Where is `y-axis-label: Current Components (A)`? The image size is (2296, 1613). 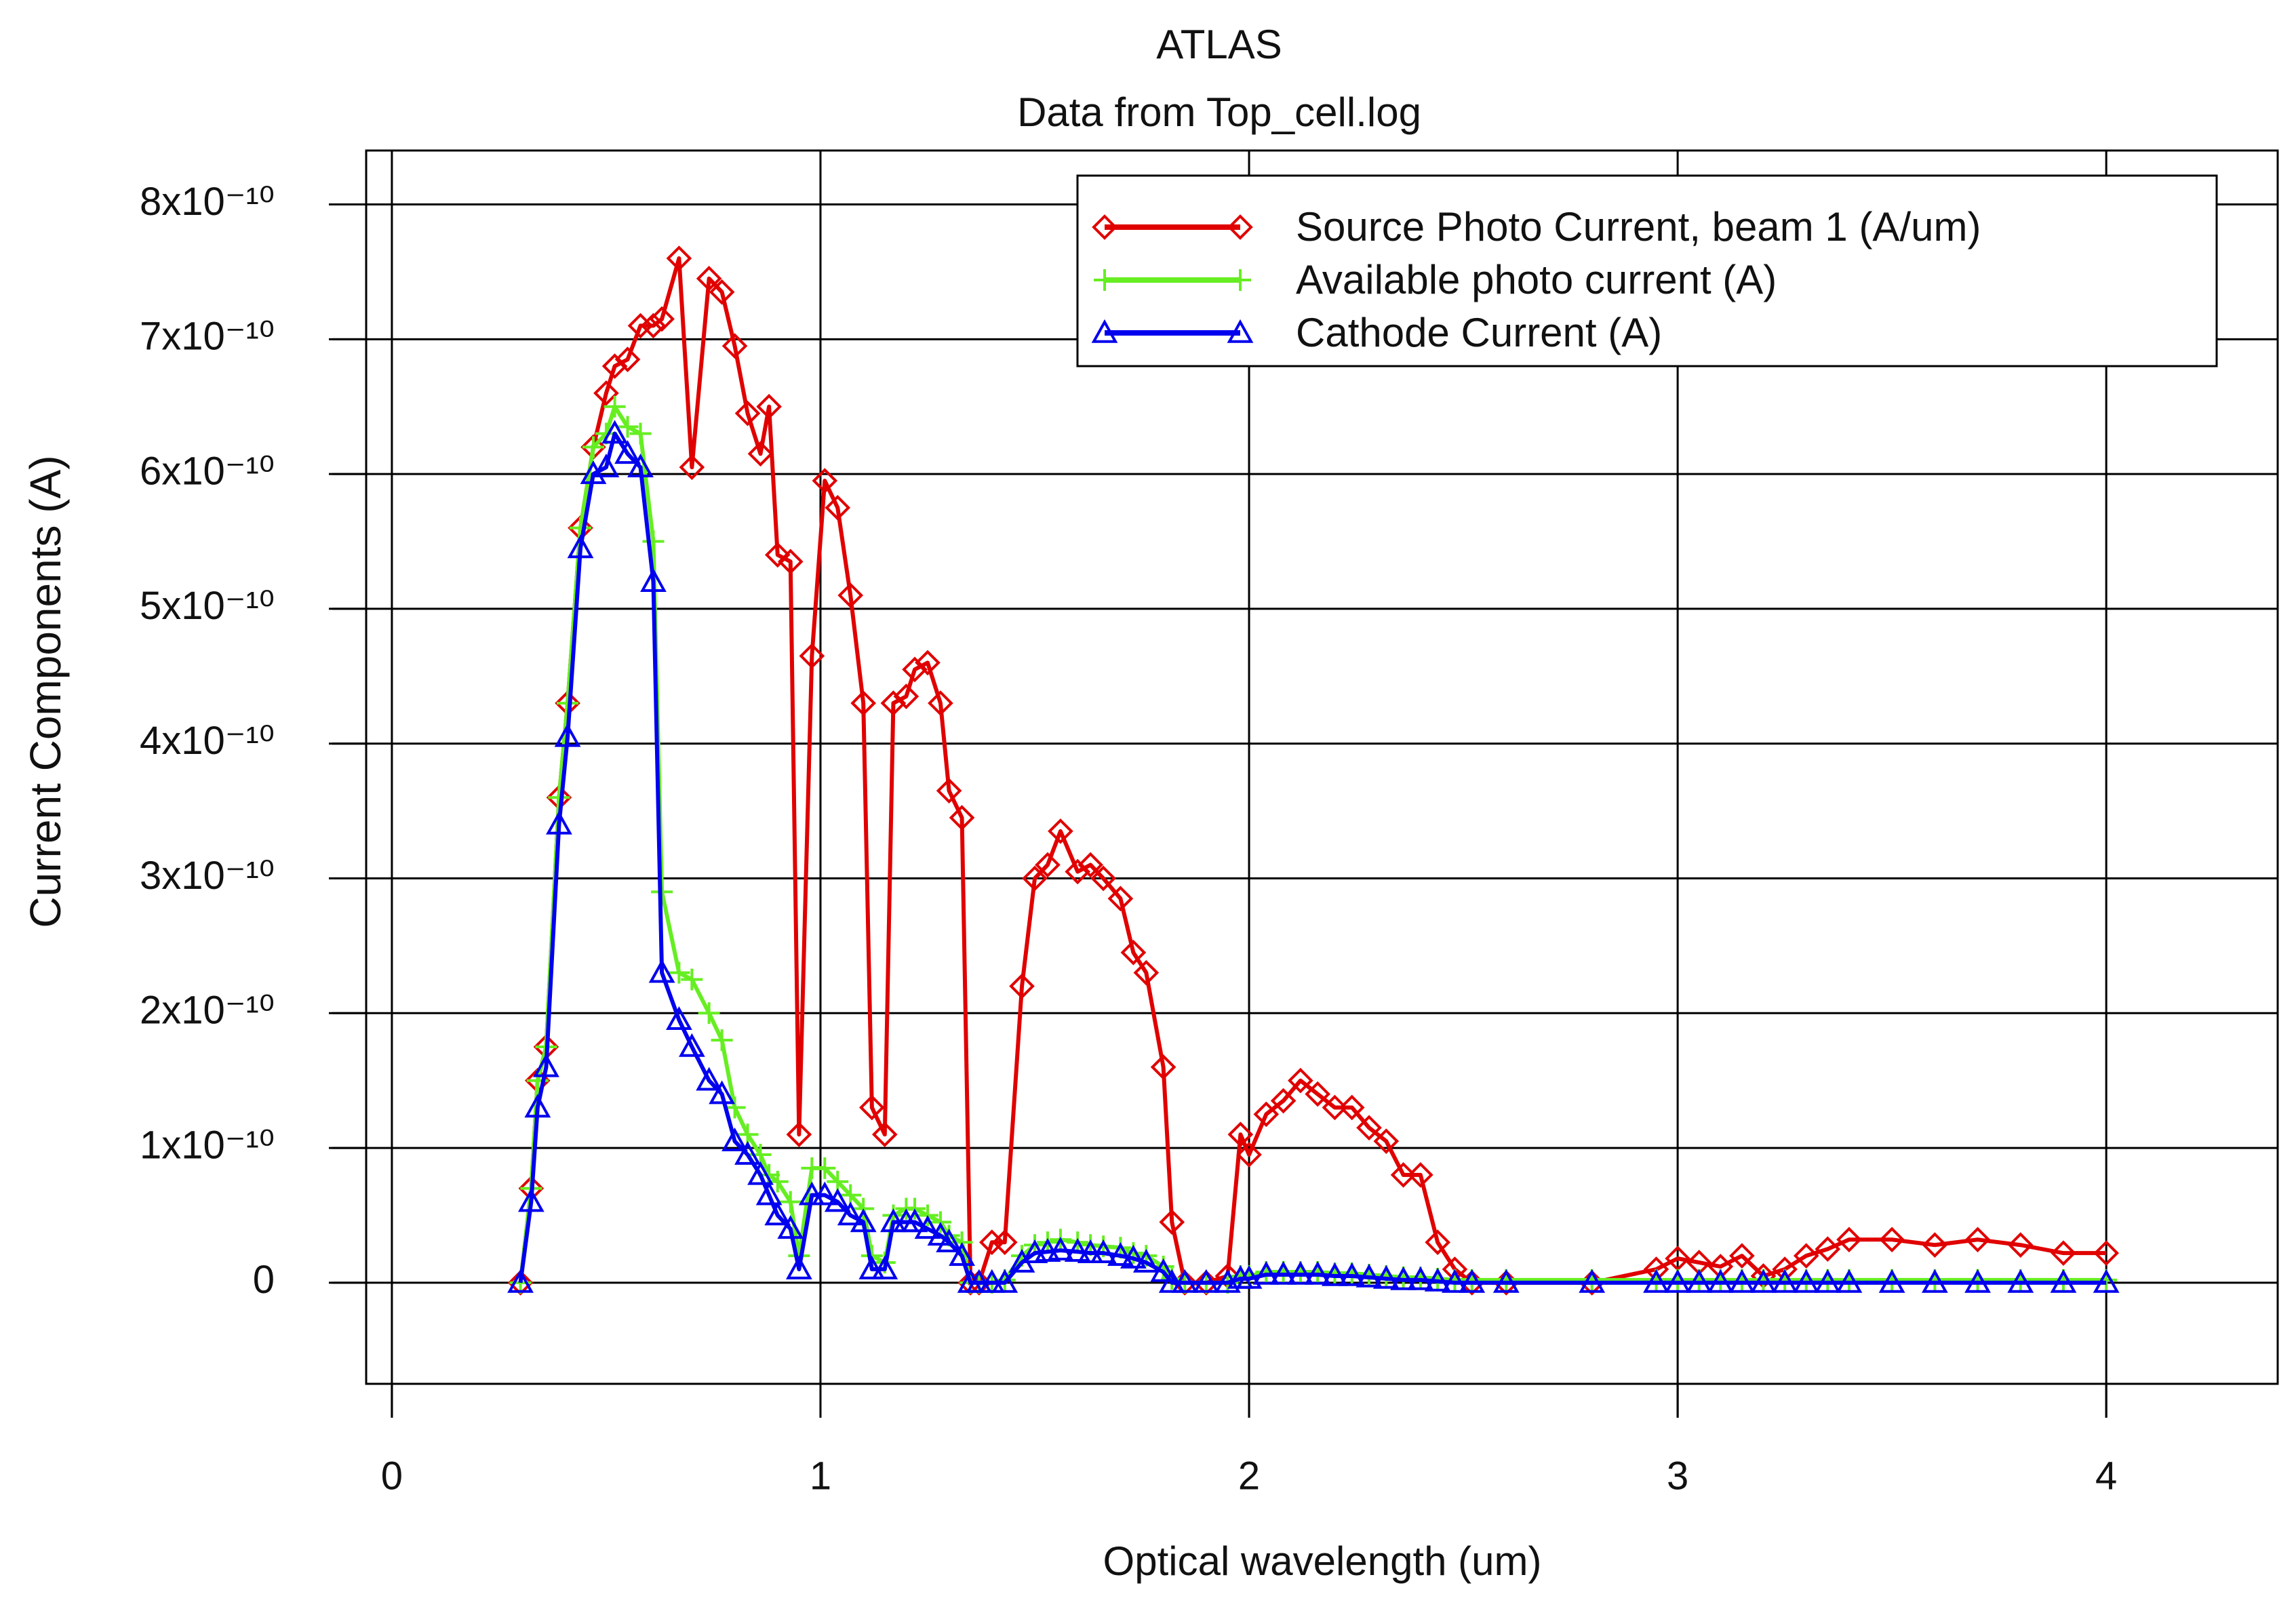 y-axis-label: Current Components (A) is located at coordinates (46, 691).